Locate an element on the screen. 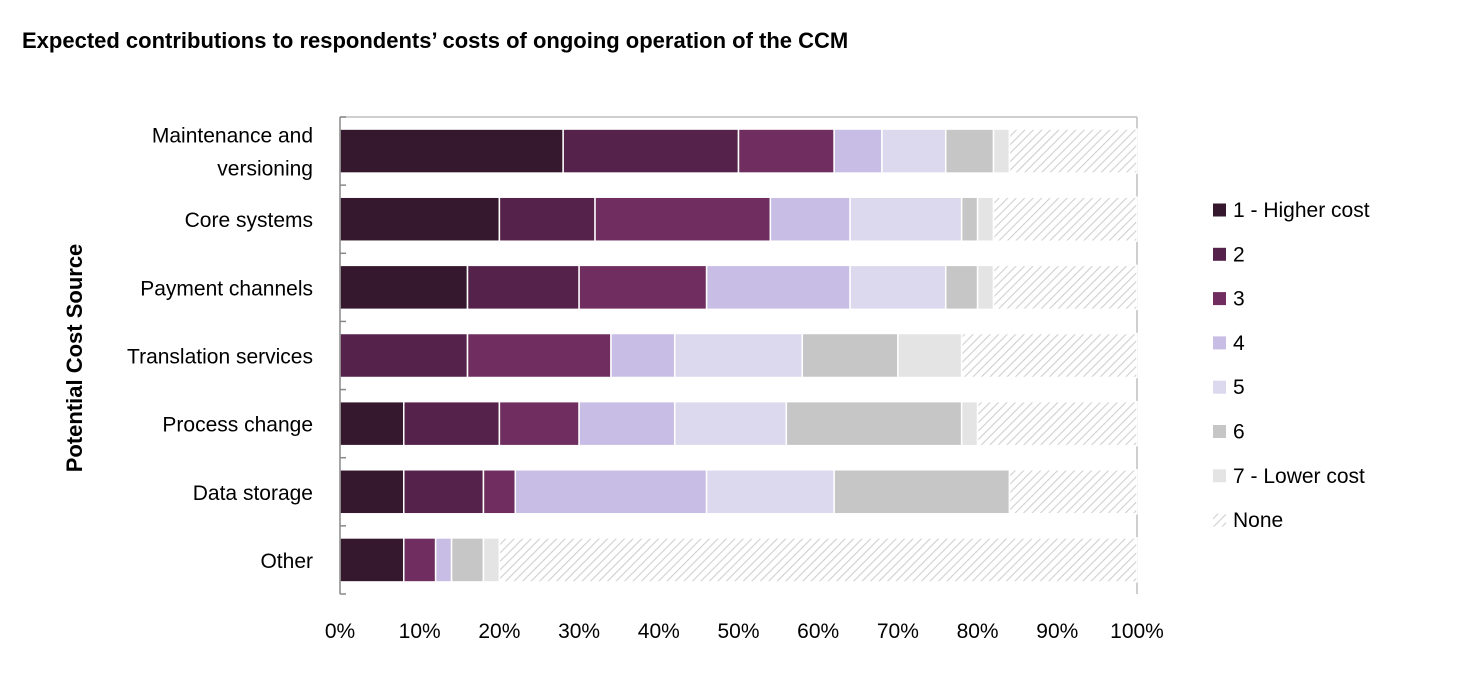 The image size is (1458, 682). legend-label: 2 is located at coordinates (1239, 254).